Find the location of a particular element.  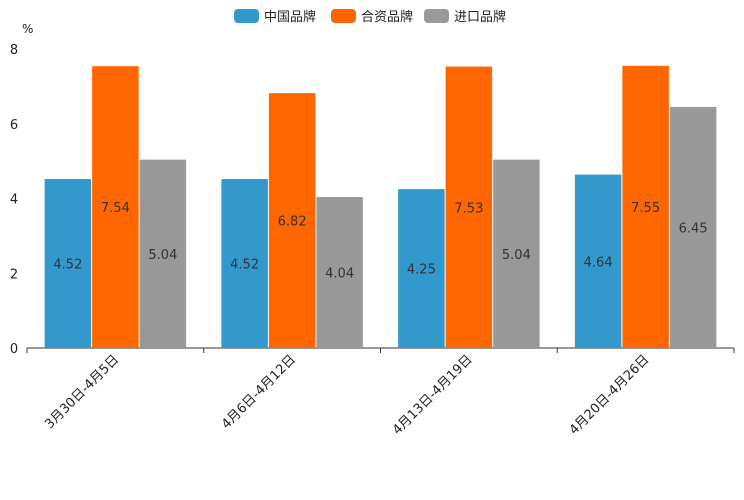

legend-label: 中国品牌 is located at coordinates (290, 17).